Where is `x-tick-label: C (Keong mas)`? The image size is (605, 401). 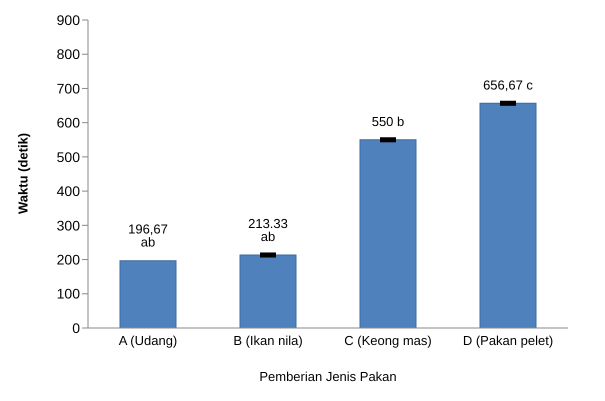 x-tick-label: C (Keong mas) is located at coordinates (388, 340).